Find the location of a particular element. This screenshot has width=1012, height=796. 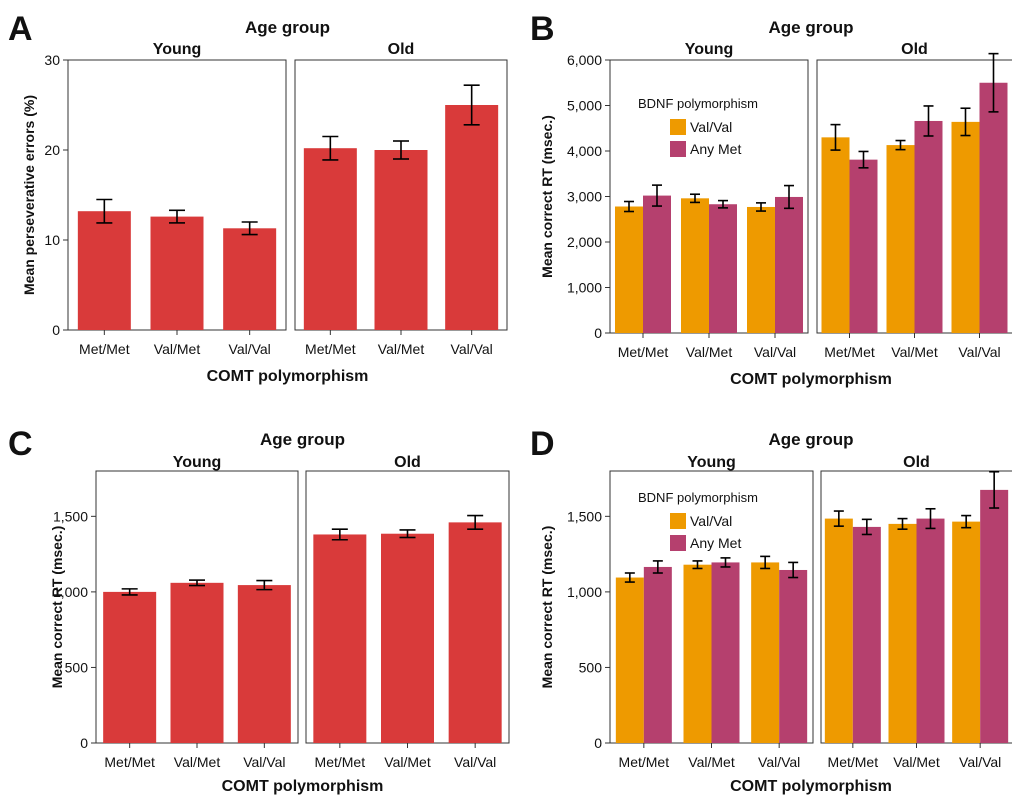

panel-letter: C is located at coordinates (20, 444).